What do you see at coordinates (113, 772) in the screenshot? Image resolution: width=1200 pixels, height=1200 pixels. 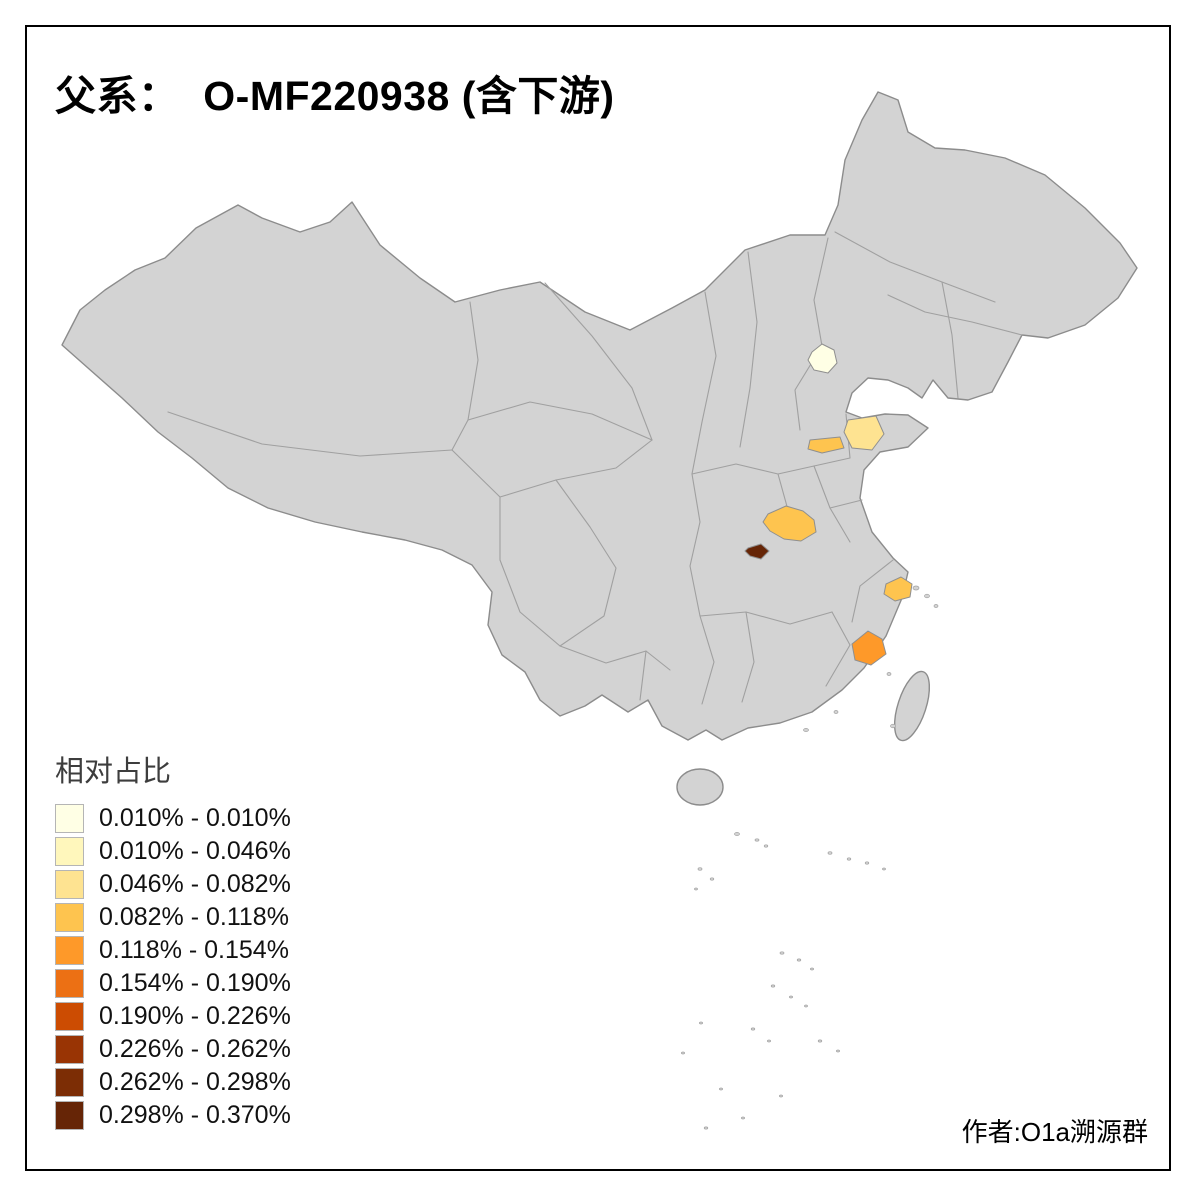 I see `legend-title: 相对占比` at bounding box center [113, 772].